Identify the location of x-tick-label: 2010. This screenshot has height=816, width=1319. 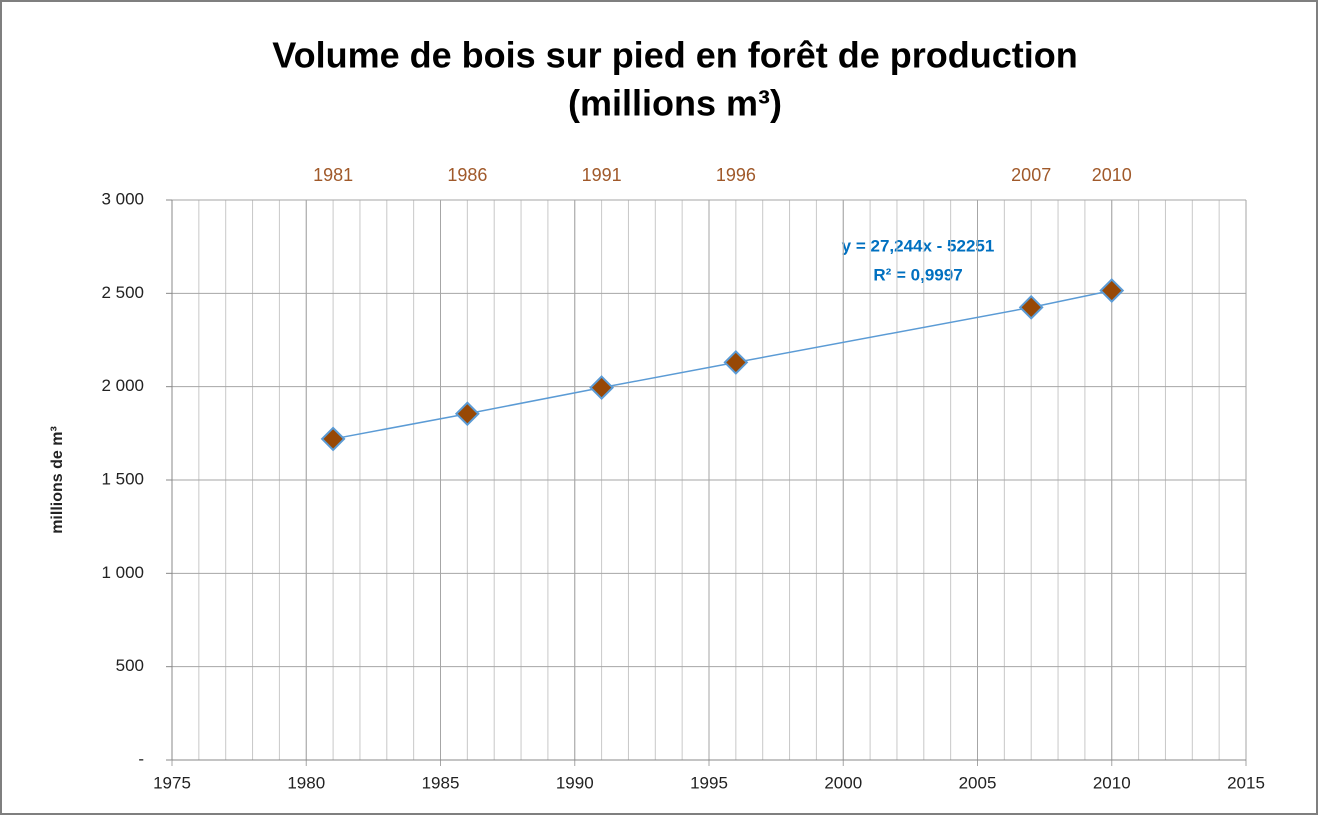
(1112, 782).